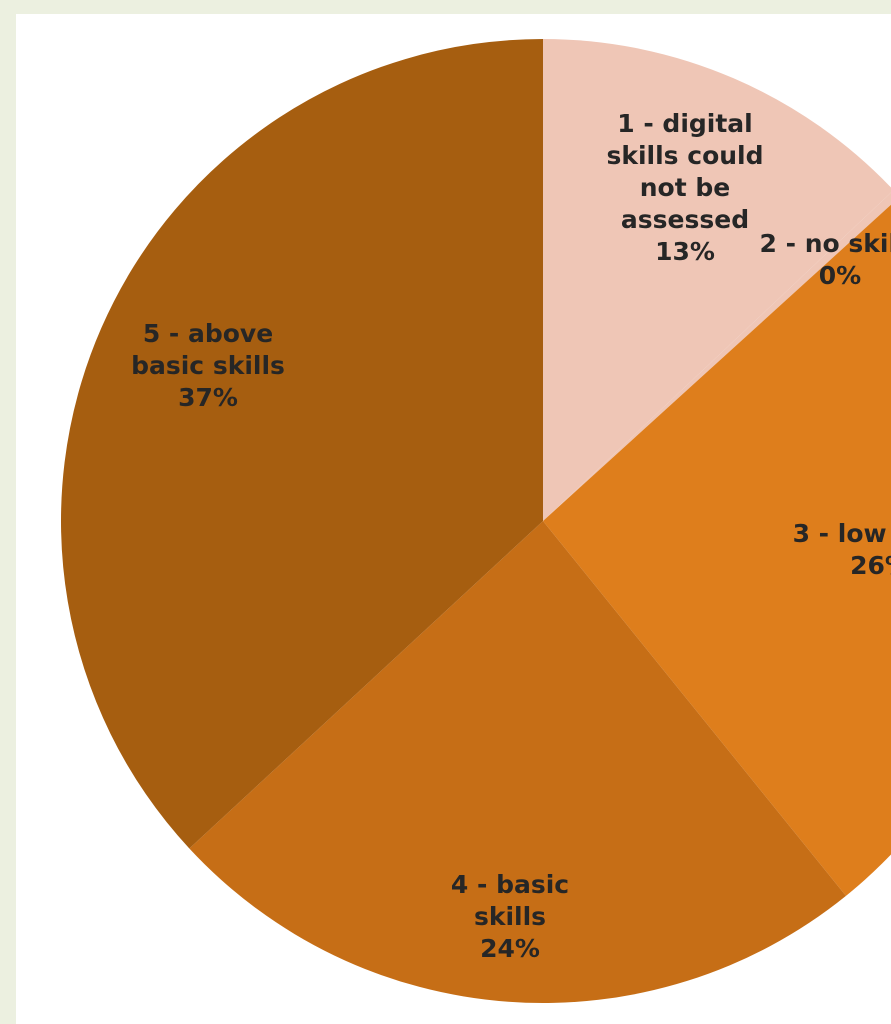 This screenshot has height=1024, width=891. What do you see at coordinates (825, 259) in the screenshot?
I see `slice-label-2: 2 - no skills 0%` at bounding box center [825, 259].